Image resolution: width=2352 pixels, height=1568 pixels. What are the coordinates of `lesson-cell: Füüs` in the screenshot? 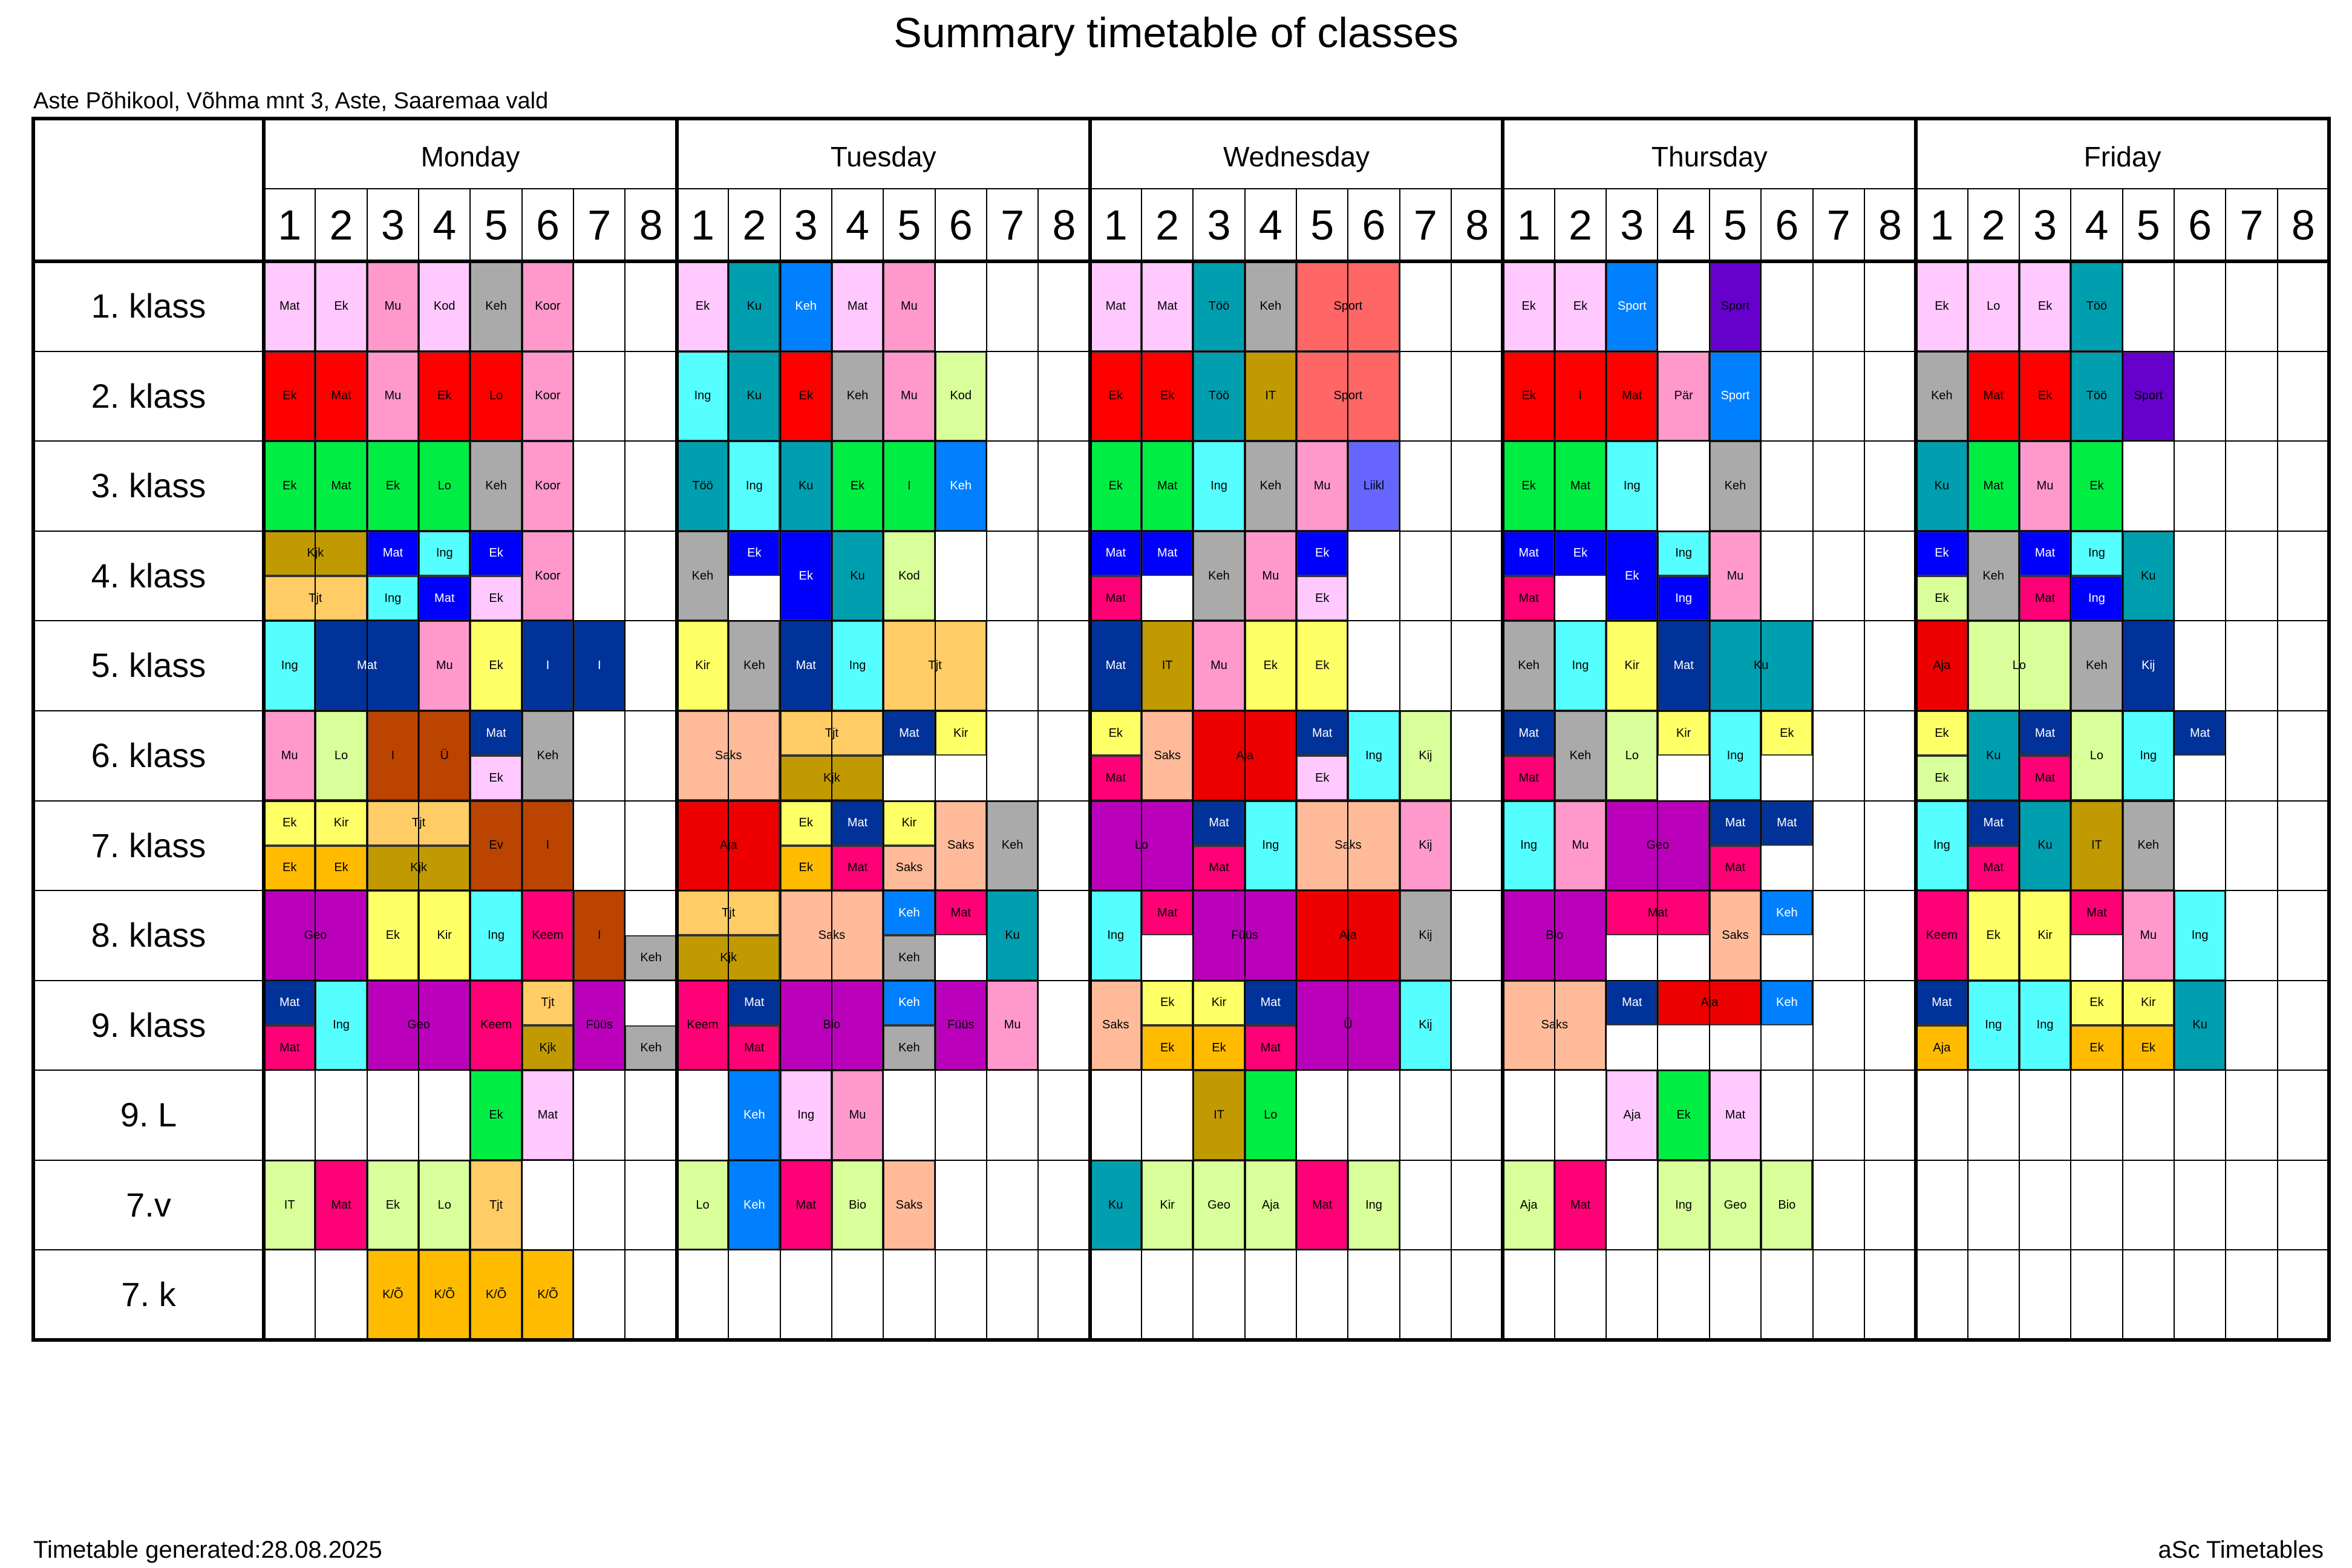 It's located at (599, 1025).